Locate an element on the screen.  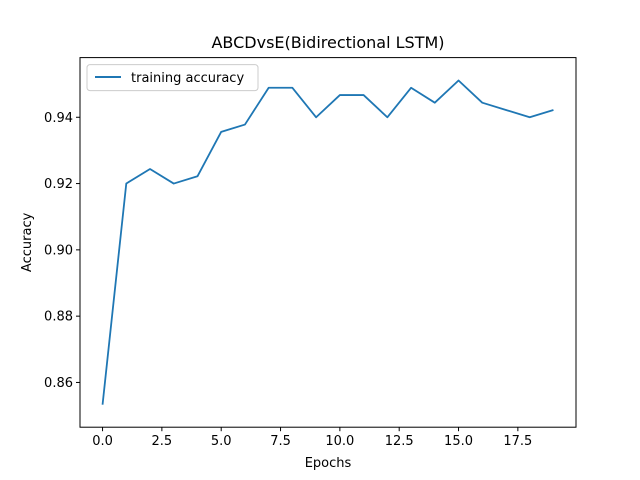
legend: training accuracy is located at coordinates (172, 78).